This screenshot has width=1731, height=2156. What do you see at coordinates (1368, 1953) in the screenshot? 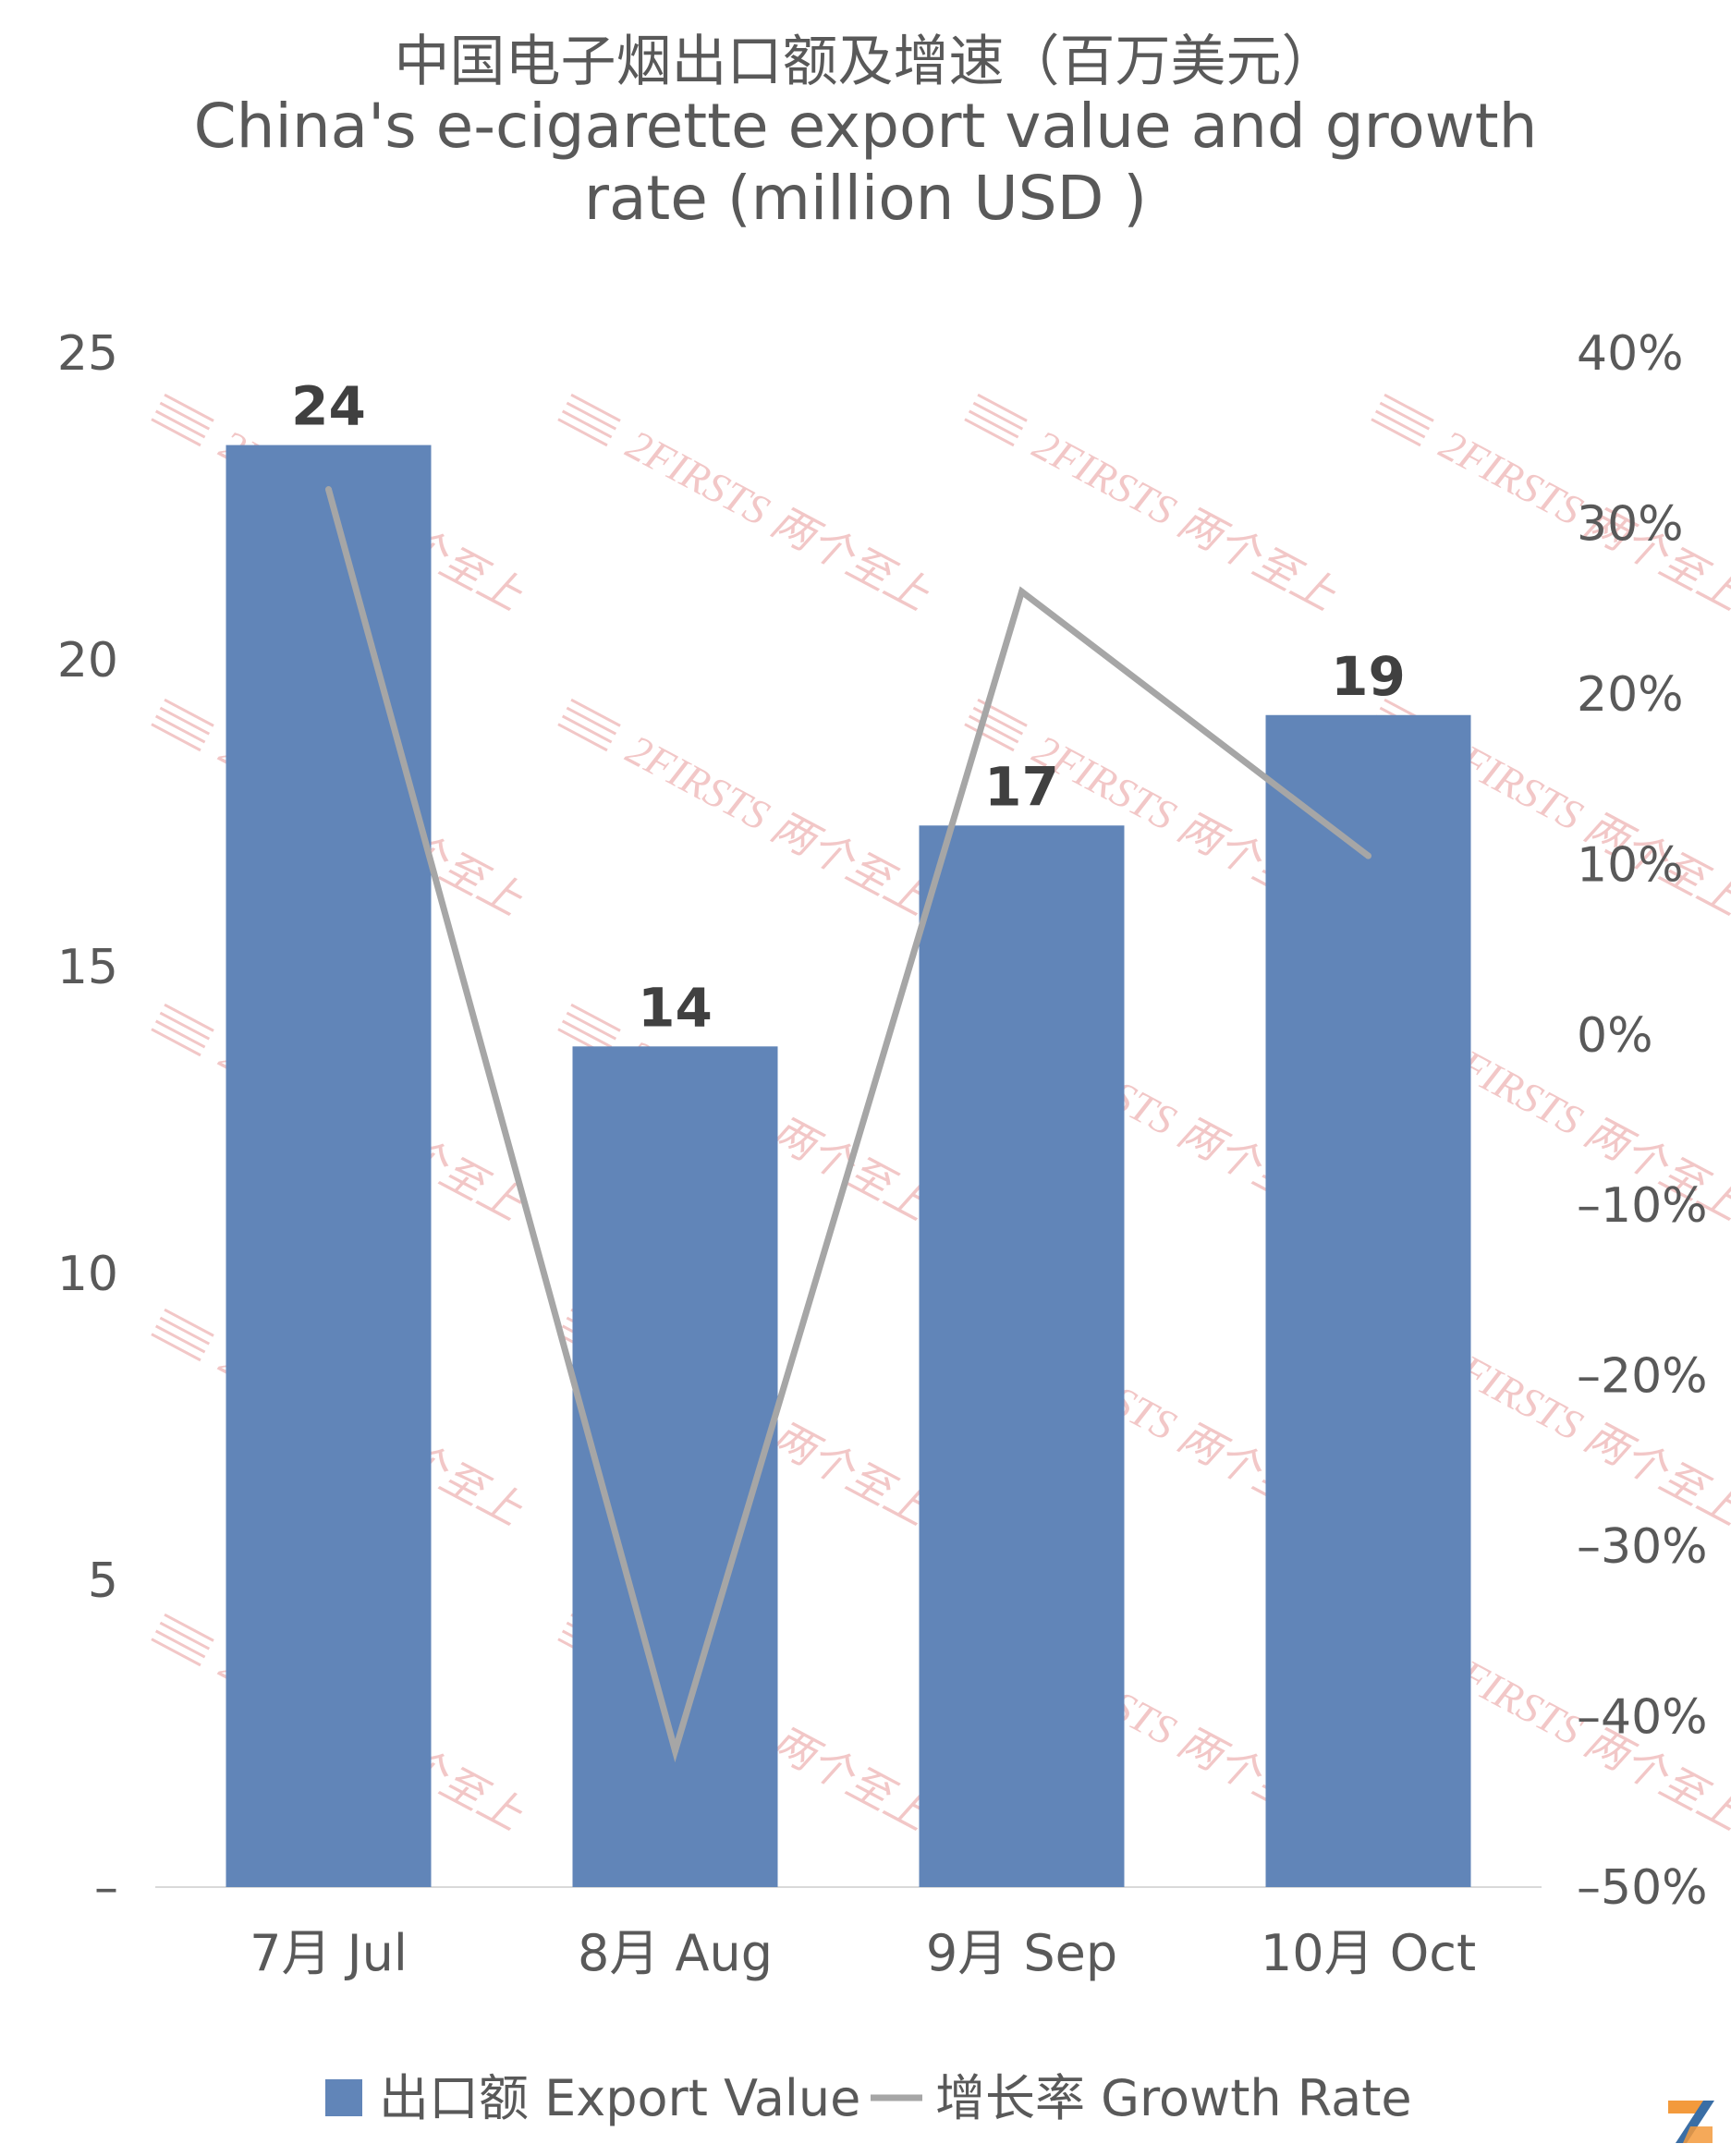
I see `x-tick-label: 10月 Oct` at bounding box center [1368, 1953].